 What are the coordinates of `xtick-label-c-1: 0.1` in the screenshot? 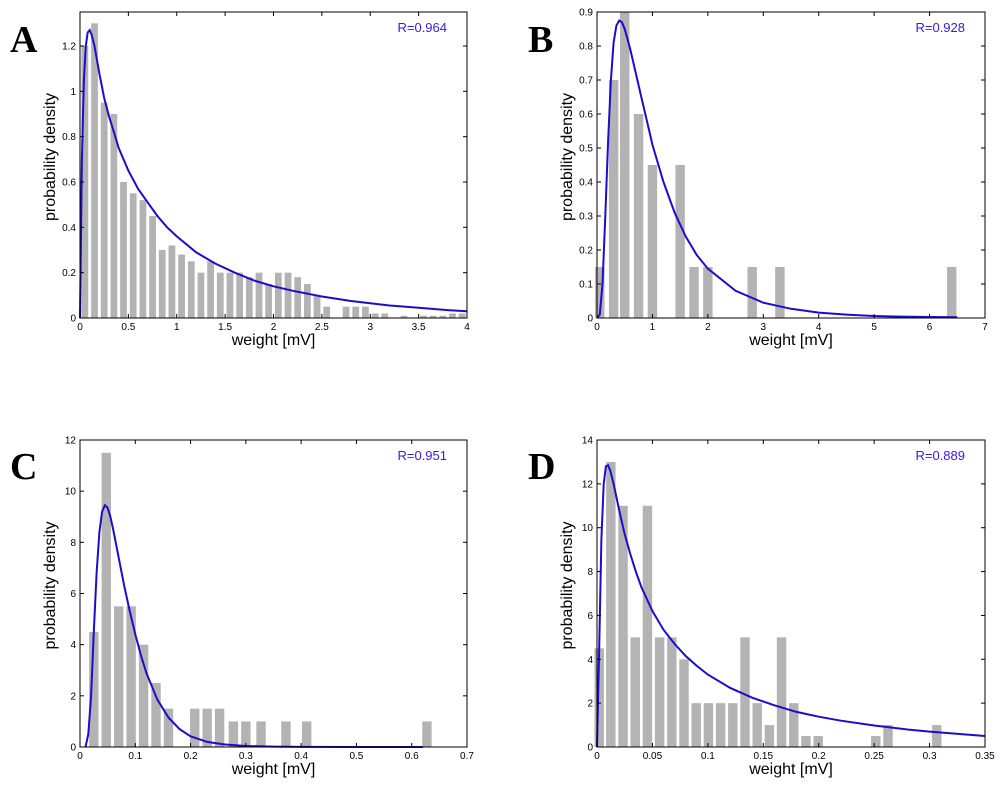 It's located at (135, 756).